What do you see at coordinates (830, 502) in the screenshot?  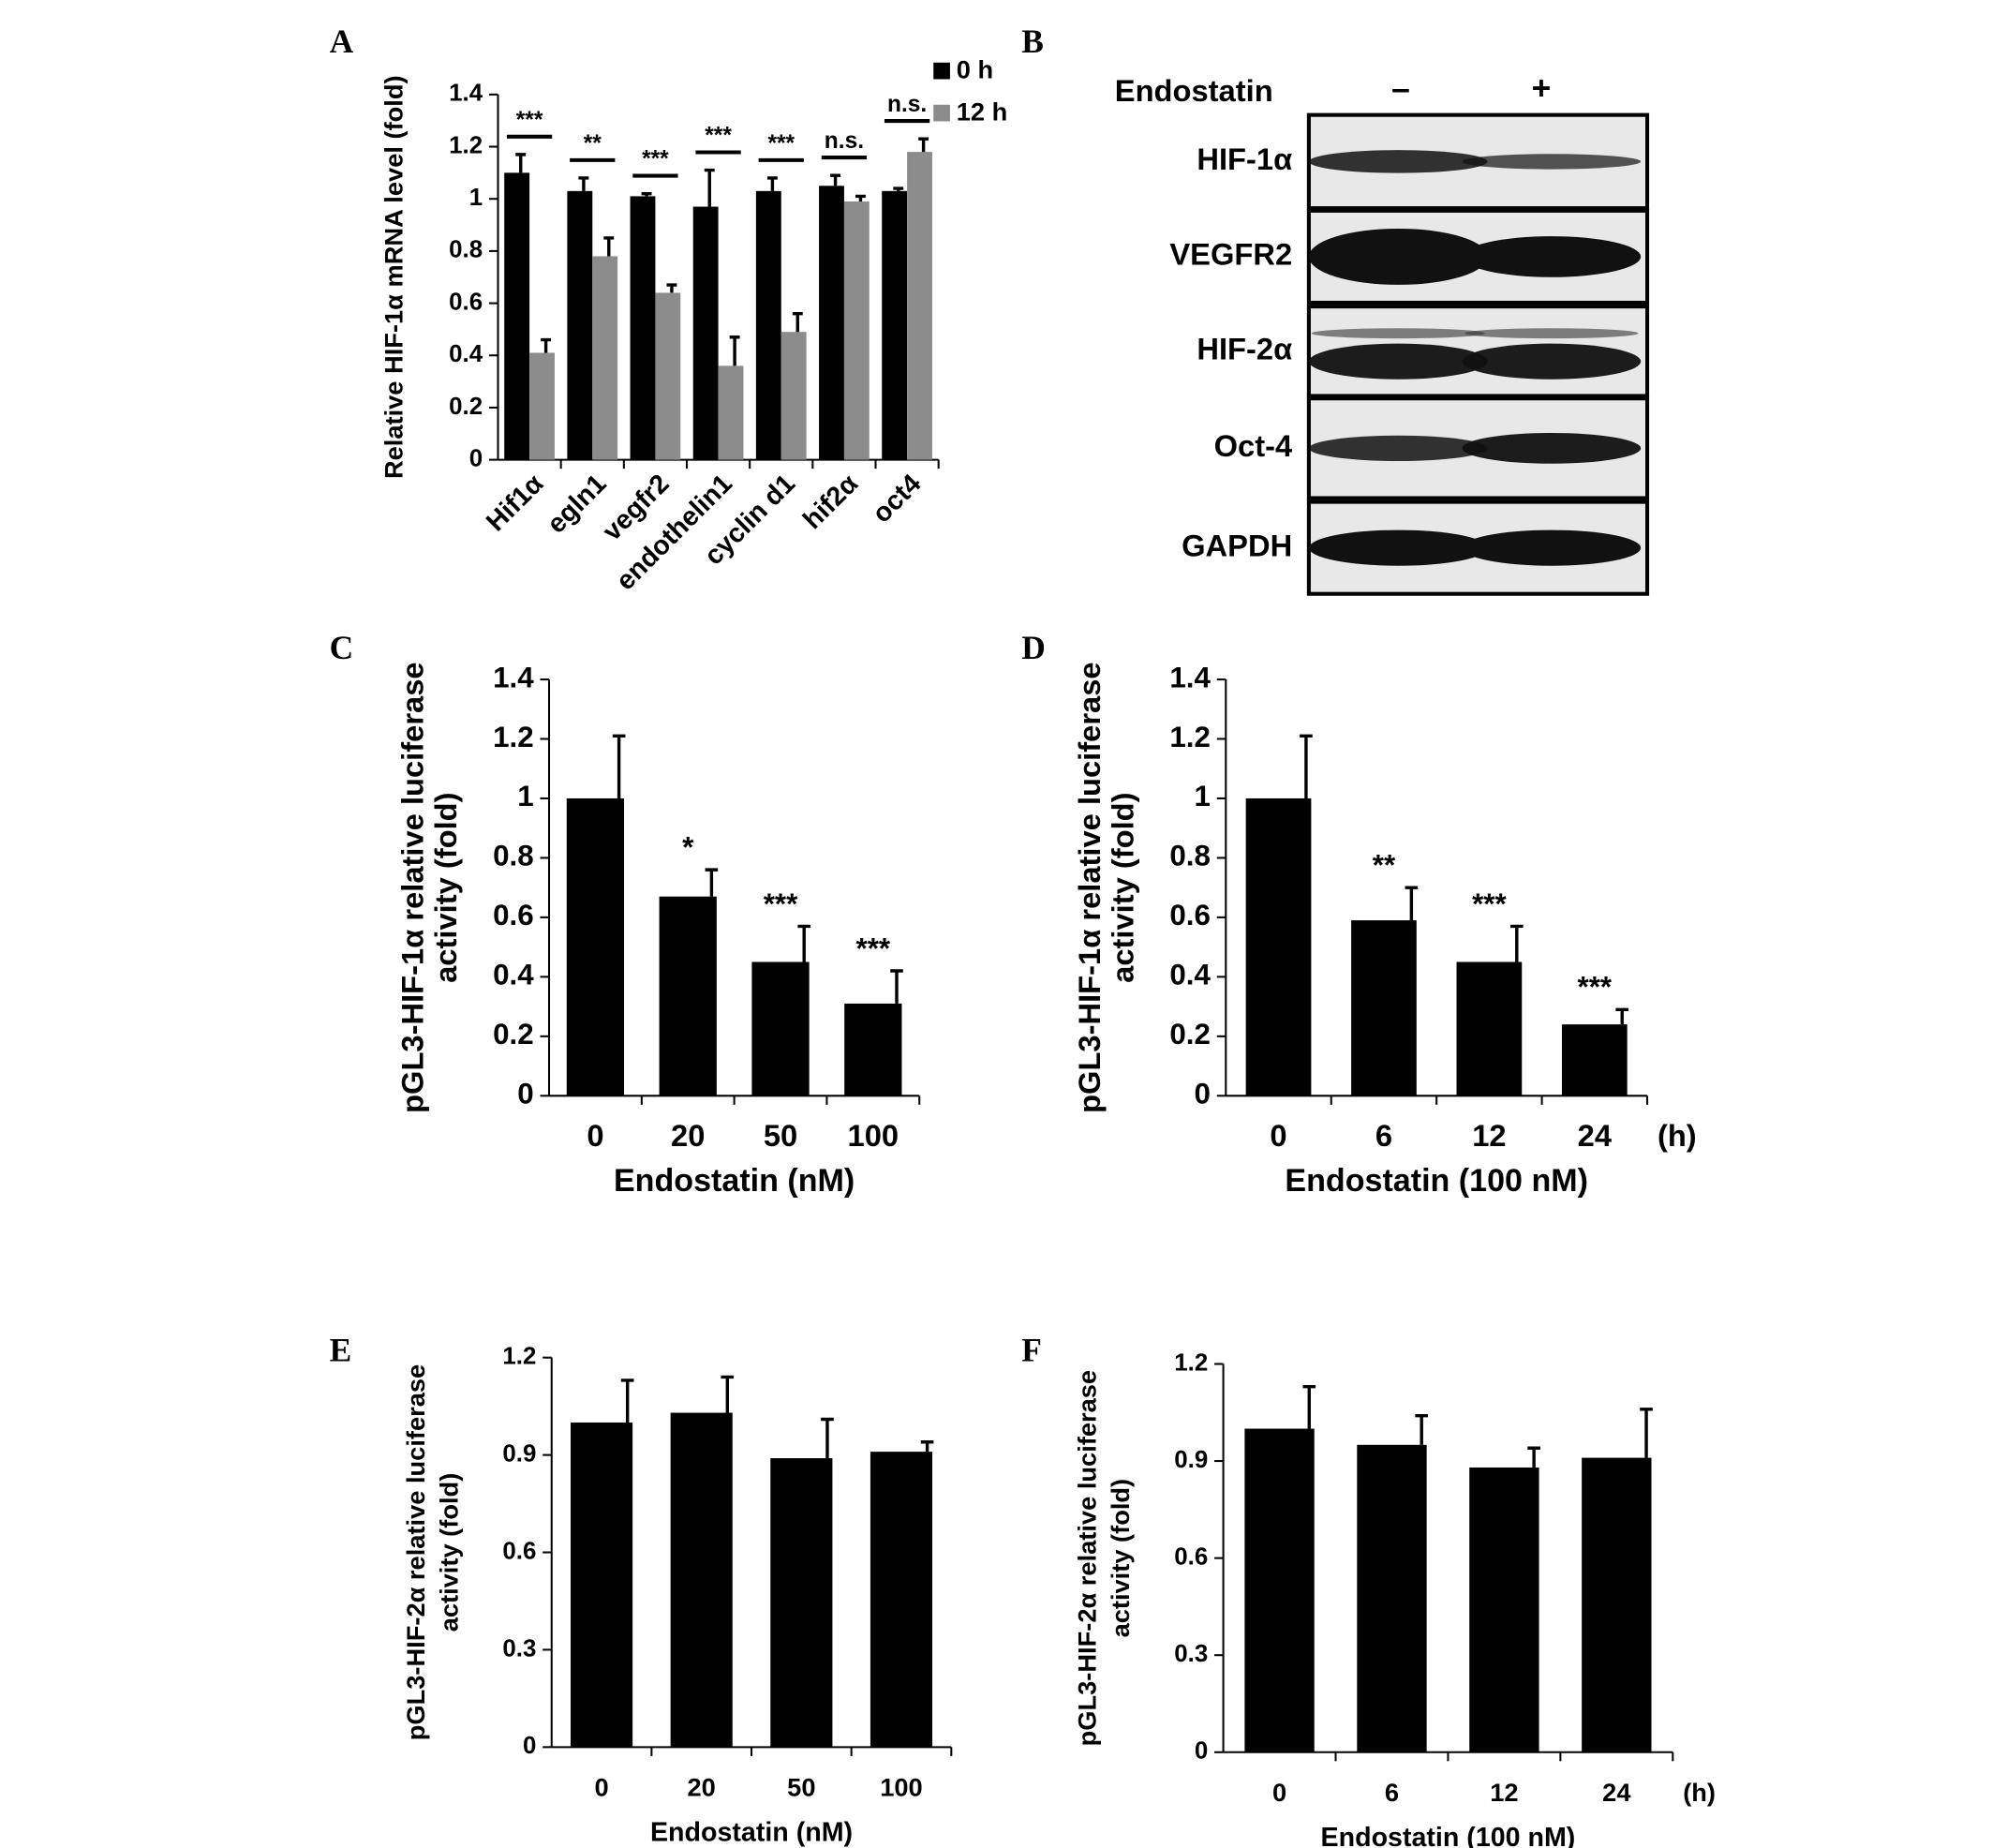 I see `x-tick-label: hif2α` at bounding box center [830, 502].